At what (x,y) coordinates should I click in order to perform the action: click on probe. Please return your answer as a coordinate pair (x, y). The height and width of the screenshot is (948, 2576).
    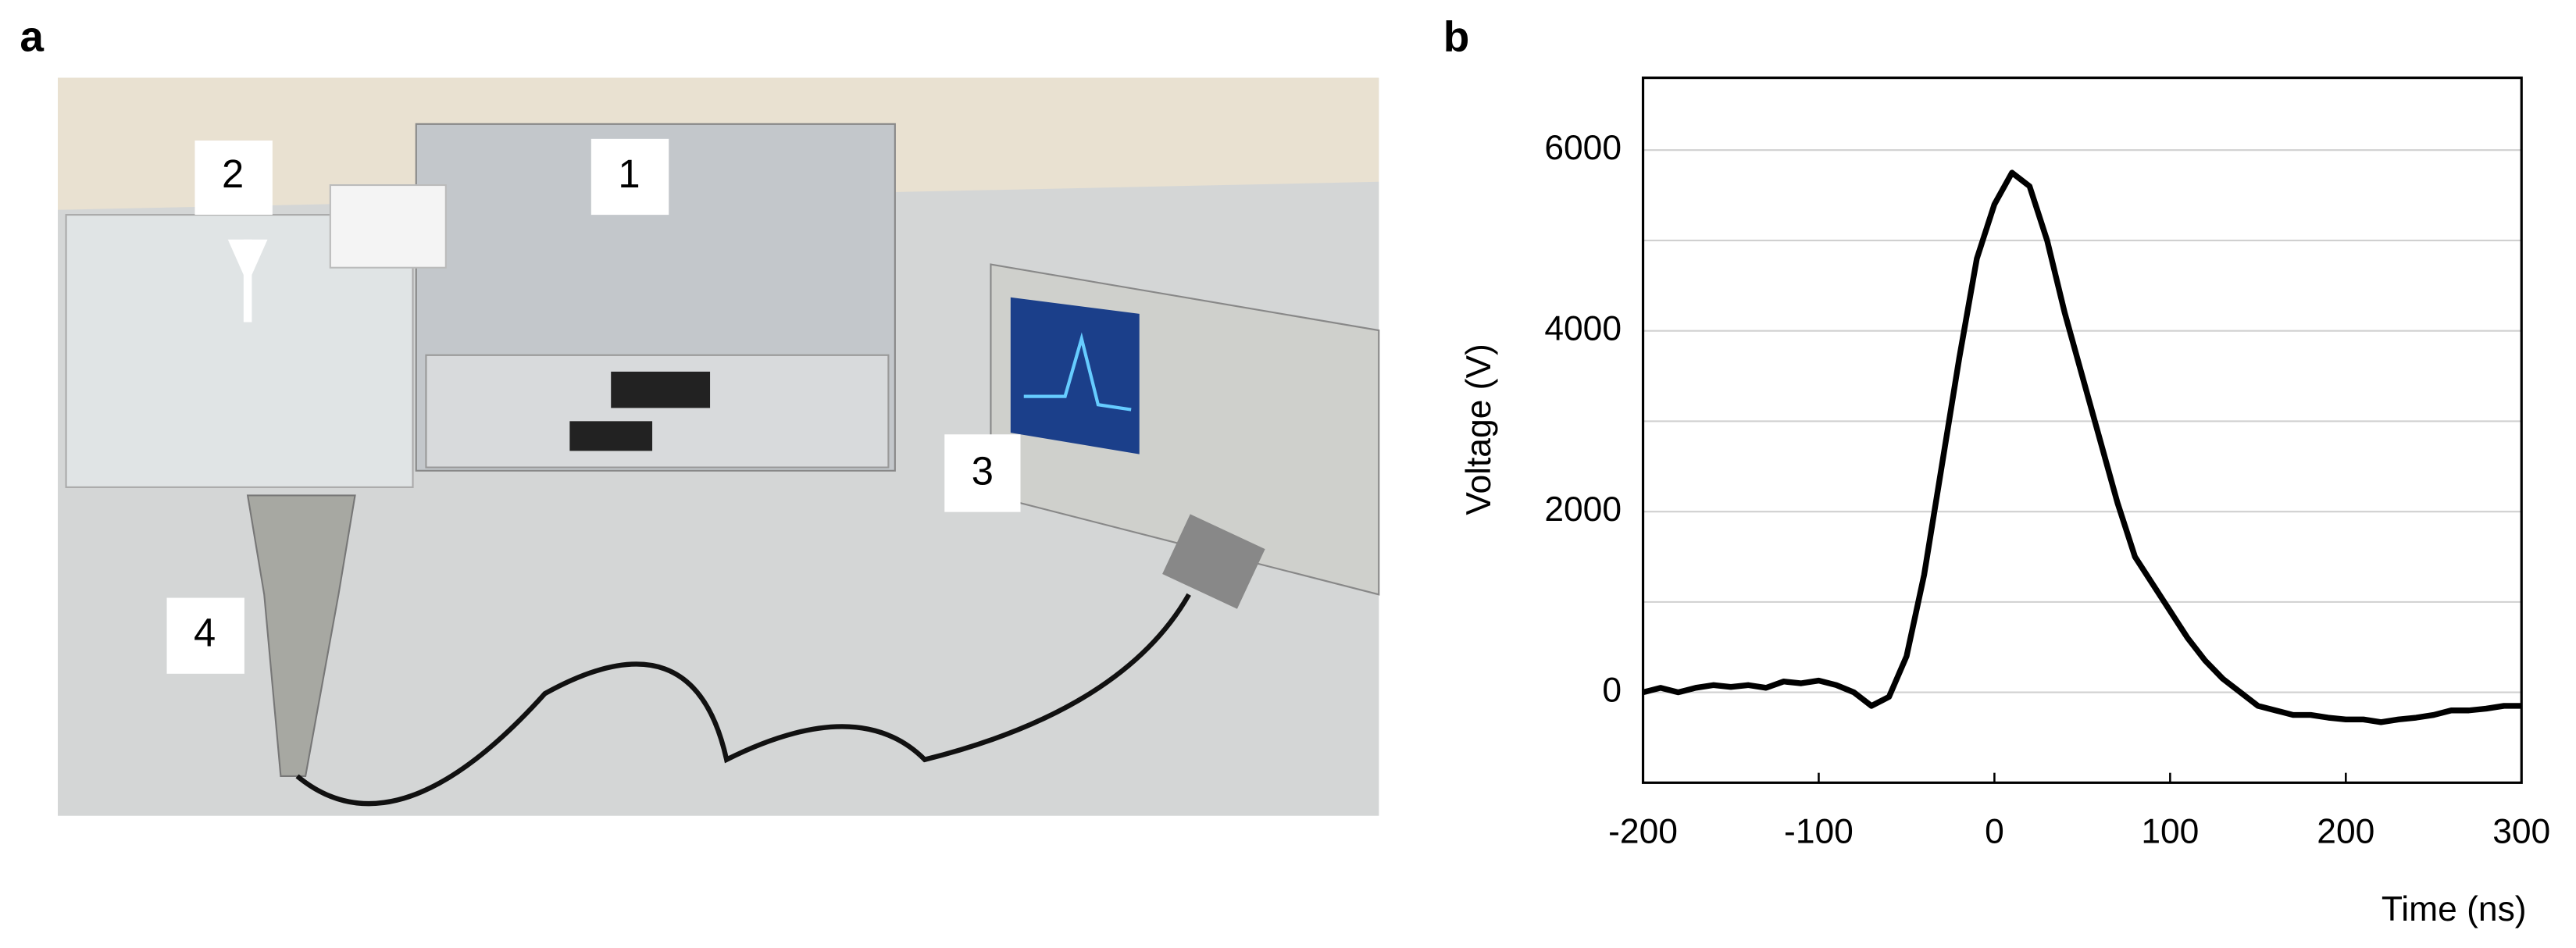
    Looking at the image, I should click on (301, 635).